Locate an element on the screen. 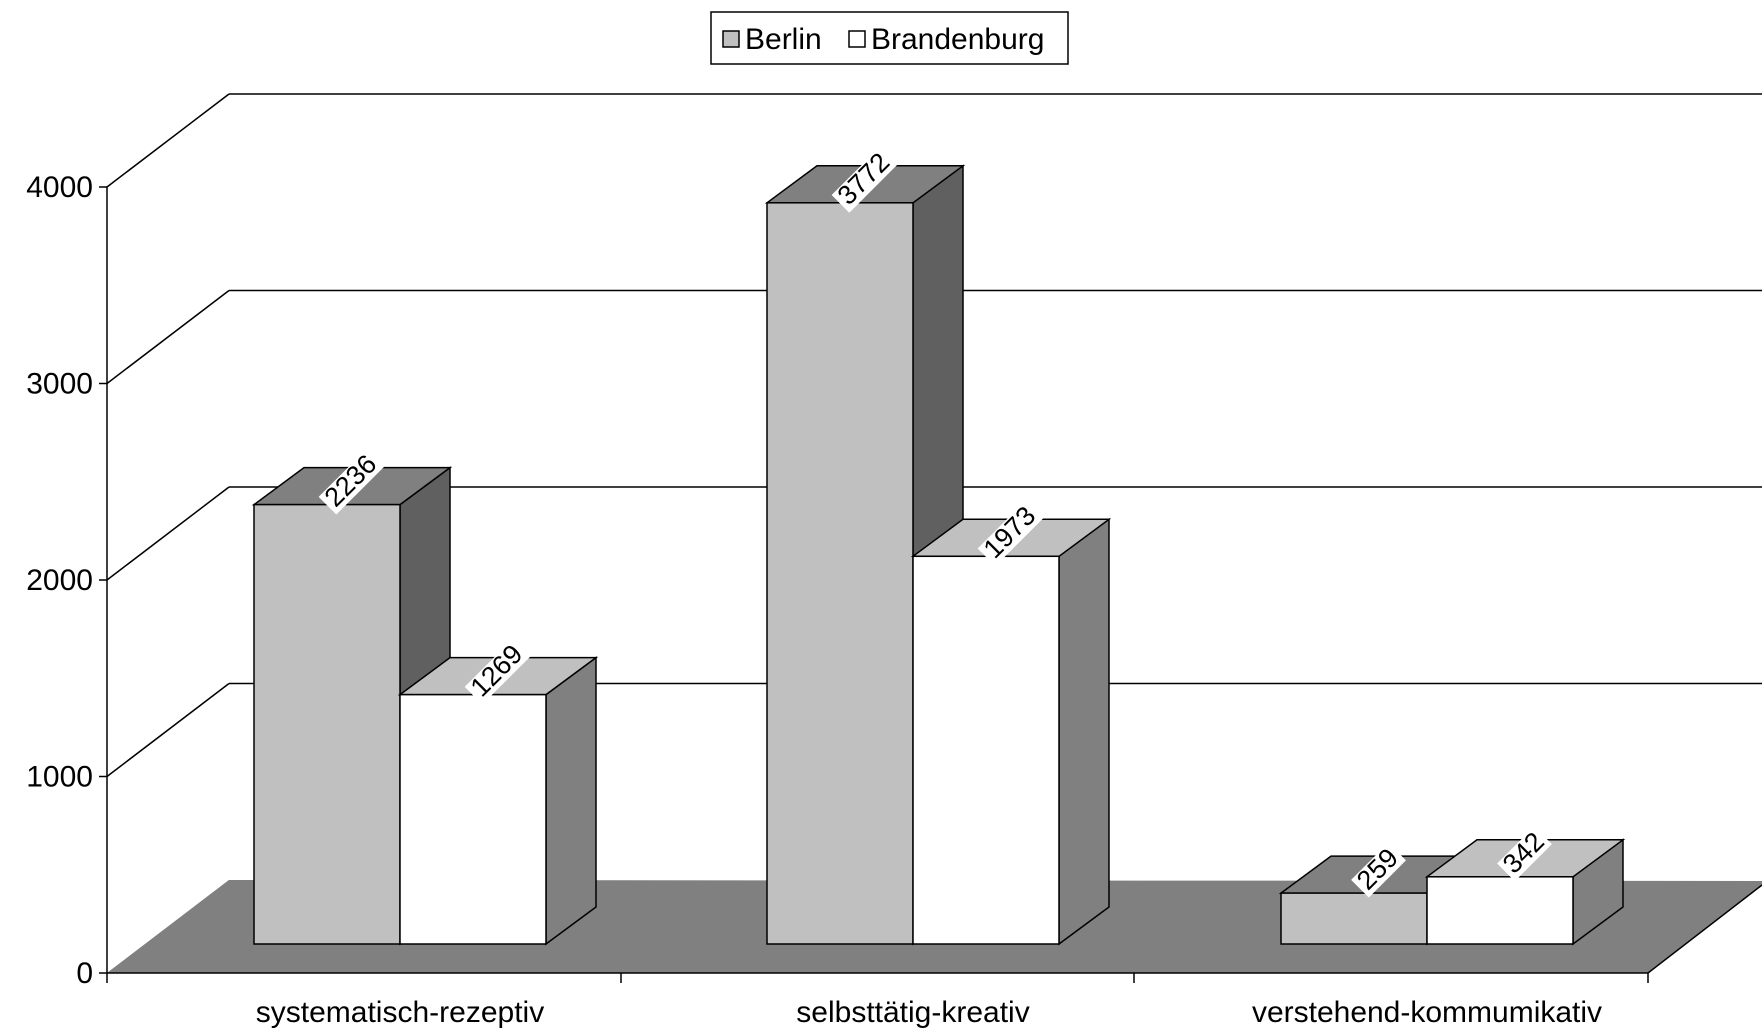 The image size is (1762, 1035). legend-label: Brandenburg is located at coordinates (957, 39).